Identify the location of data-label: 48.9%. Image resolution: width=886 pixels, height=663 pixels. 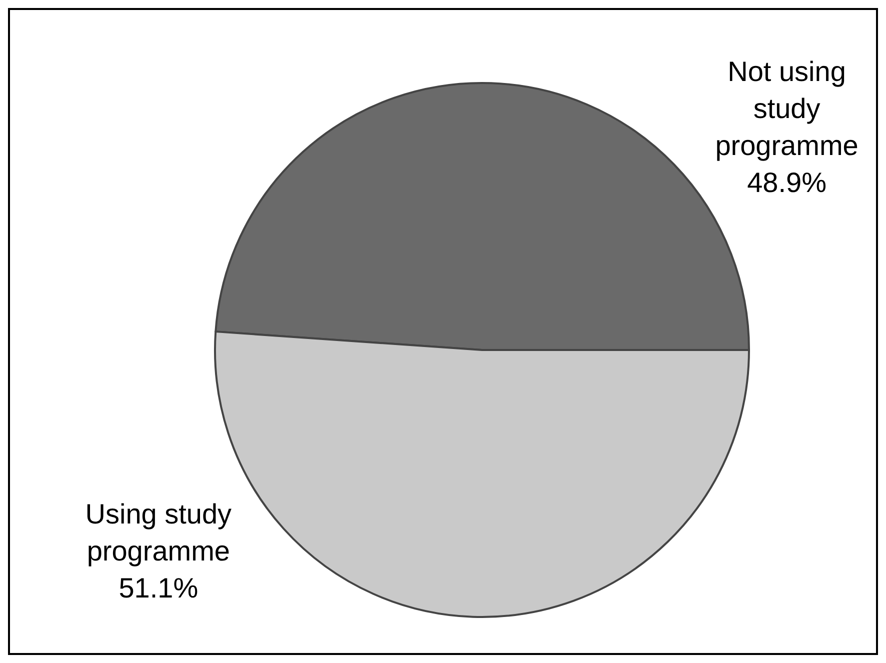
(786, 182).